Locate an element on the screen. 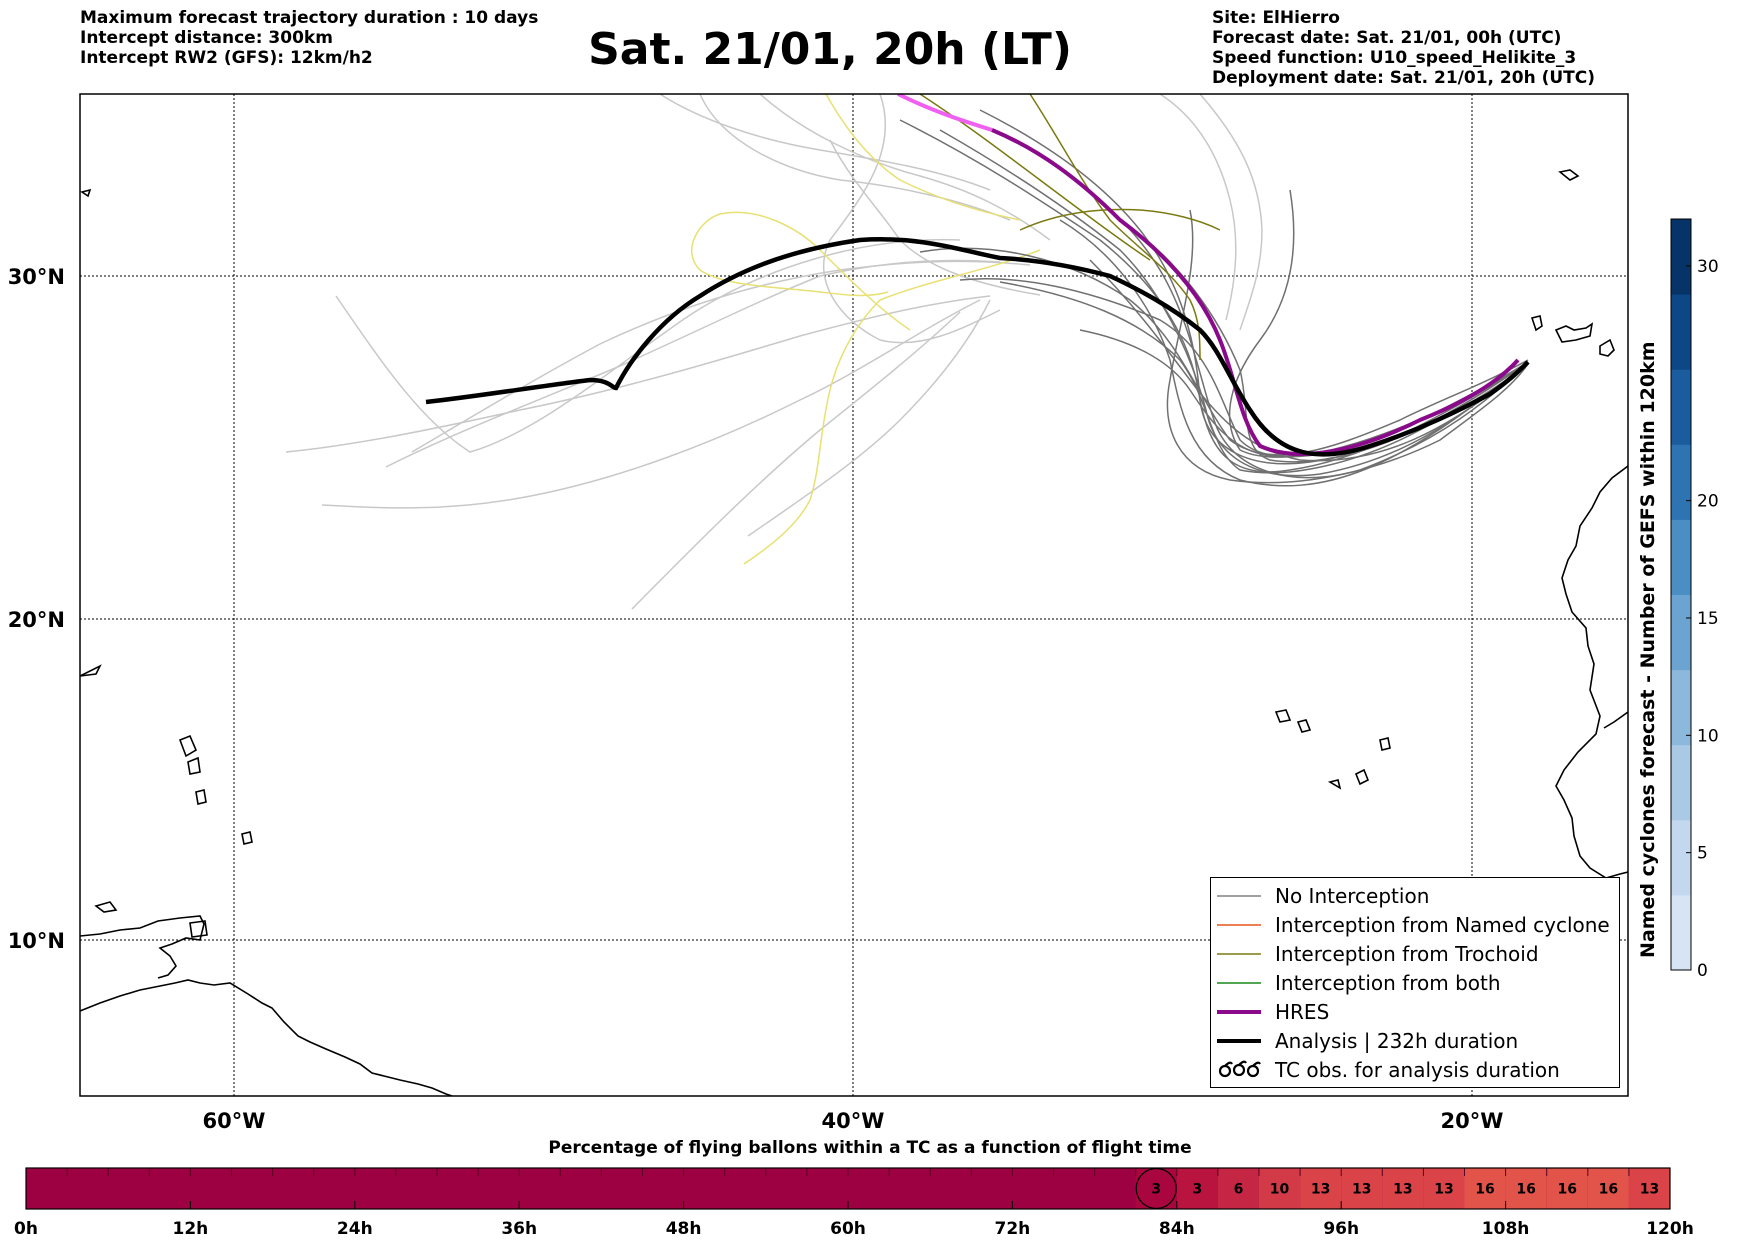  time-bar-tick-label: 60h is located at coordinates (848, 1229).